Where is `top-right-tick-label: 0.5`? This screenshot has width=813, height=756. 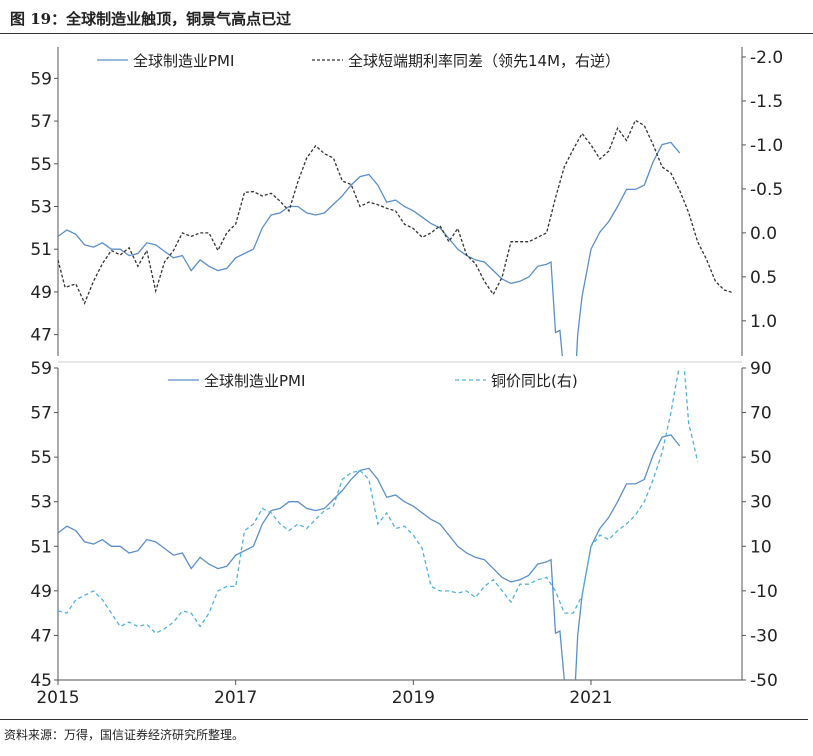
top-right-tick-label: 0.5 is located at coordinates (763, 278).